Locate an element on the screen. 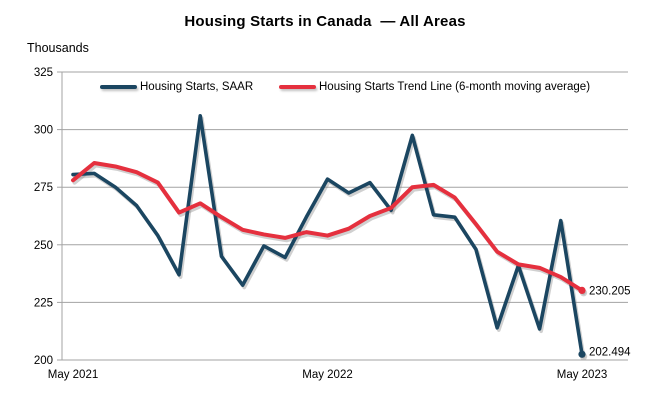 This screenshot has height=400, width=650. y-tick-label-275: 275 is located at coordinates (43, 188).